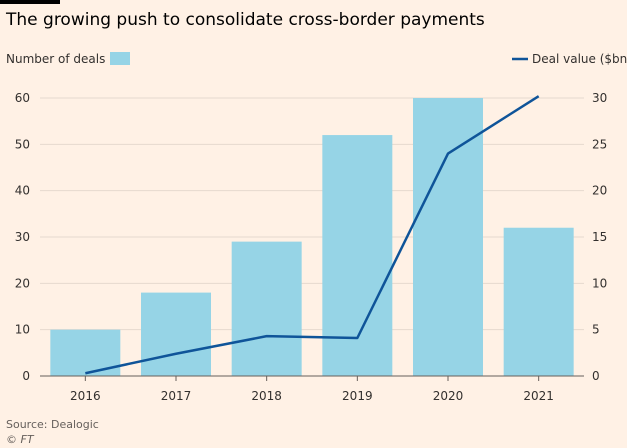 The image size is (627, 448). Describe the element at coordinates (176, 334) in the screenshot. I see `bar-2017` at that location.